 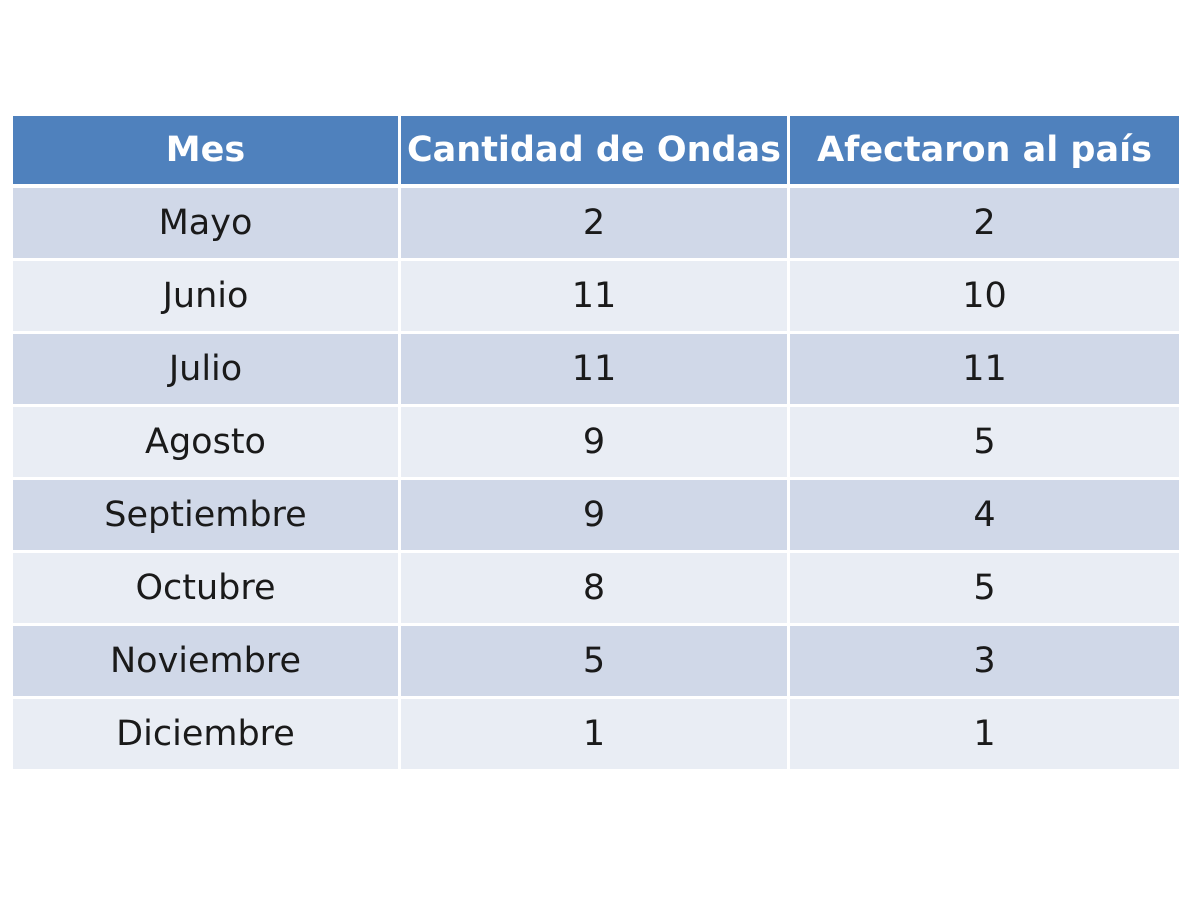 I want to click on cell-affected: 1, so click(x=984, y=735).